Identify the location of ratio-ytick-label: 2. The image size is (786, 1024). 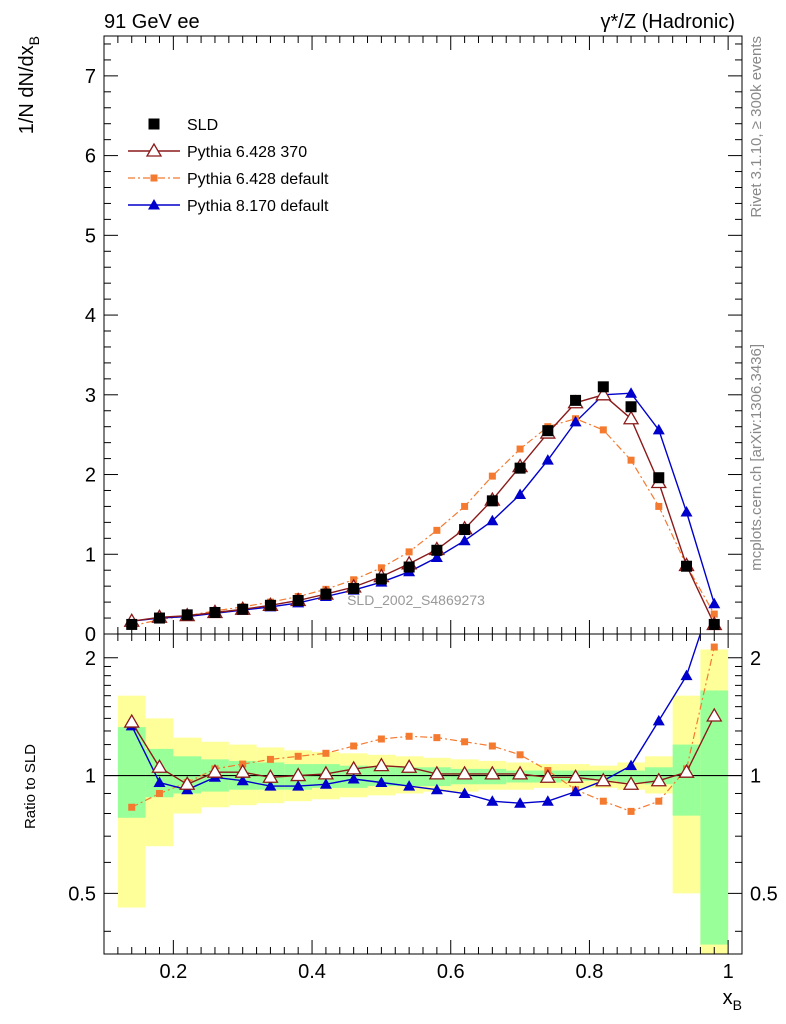
(90, 659).